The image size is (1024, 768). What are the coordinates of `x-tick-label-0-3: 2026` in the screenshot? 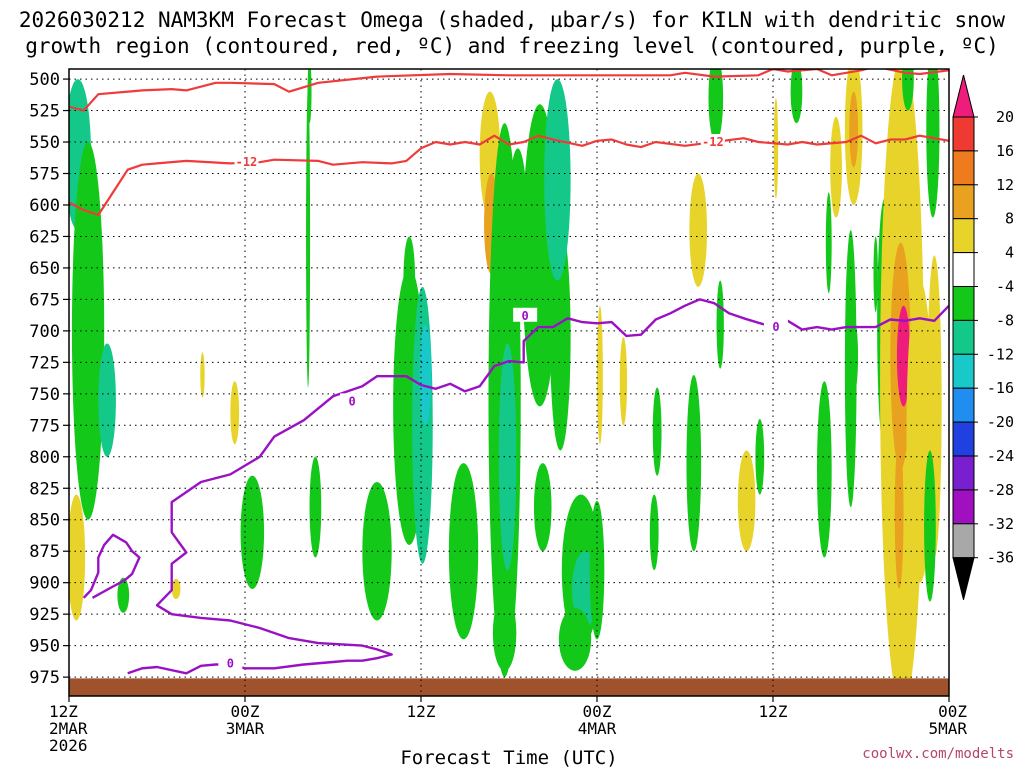 It's located at (68, 745).